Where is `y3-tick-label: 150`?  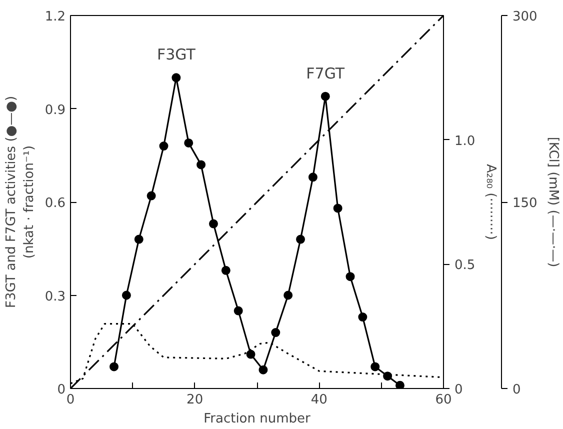 y3-tick-label: 150 is located at coordinates (525, 203).